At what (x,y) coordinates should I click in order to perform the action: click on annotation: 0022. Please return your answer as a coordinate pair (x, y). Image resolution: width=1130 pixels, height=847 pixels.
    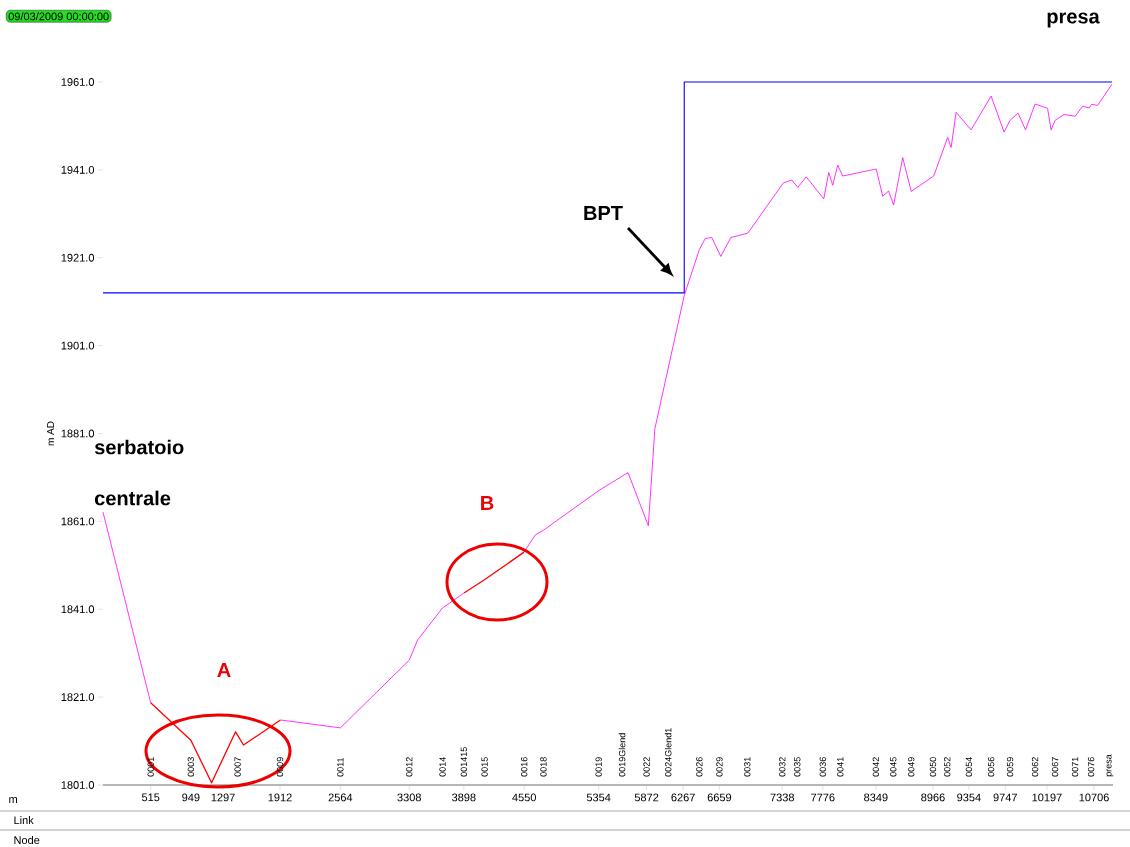
    Looking at the image, I should click on (646, 767).